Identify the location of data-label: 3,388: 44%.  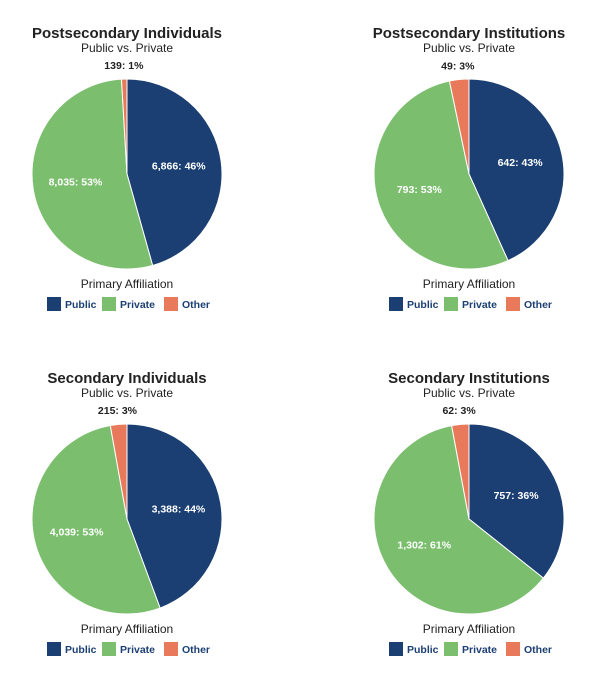
(179, 510).